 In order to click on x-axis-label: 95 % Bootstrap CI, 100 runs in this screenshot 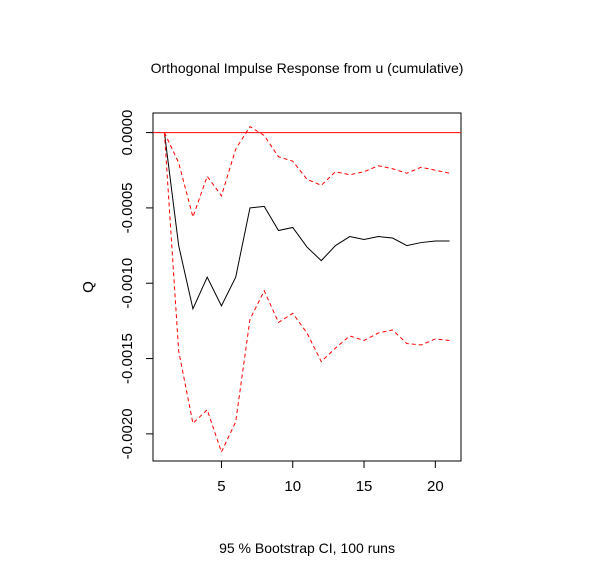, I will do `click(307, 548)`.